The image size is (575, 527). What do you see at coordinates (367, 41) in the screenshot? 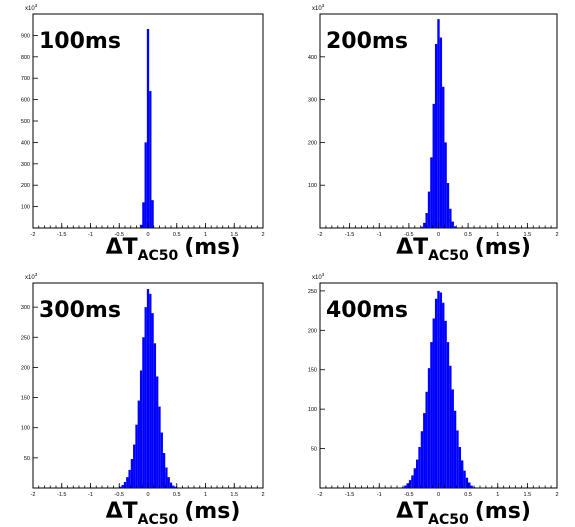
I see `panel-annotation: 200ms` at bounding box center [367, 41].